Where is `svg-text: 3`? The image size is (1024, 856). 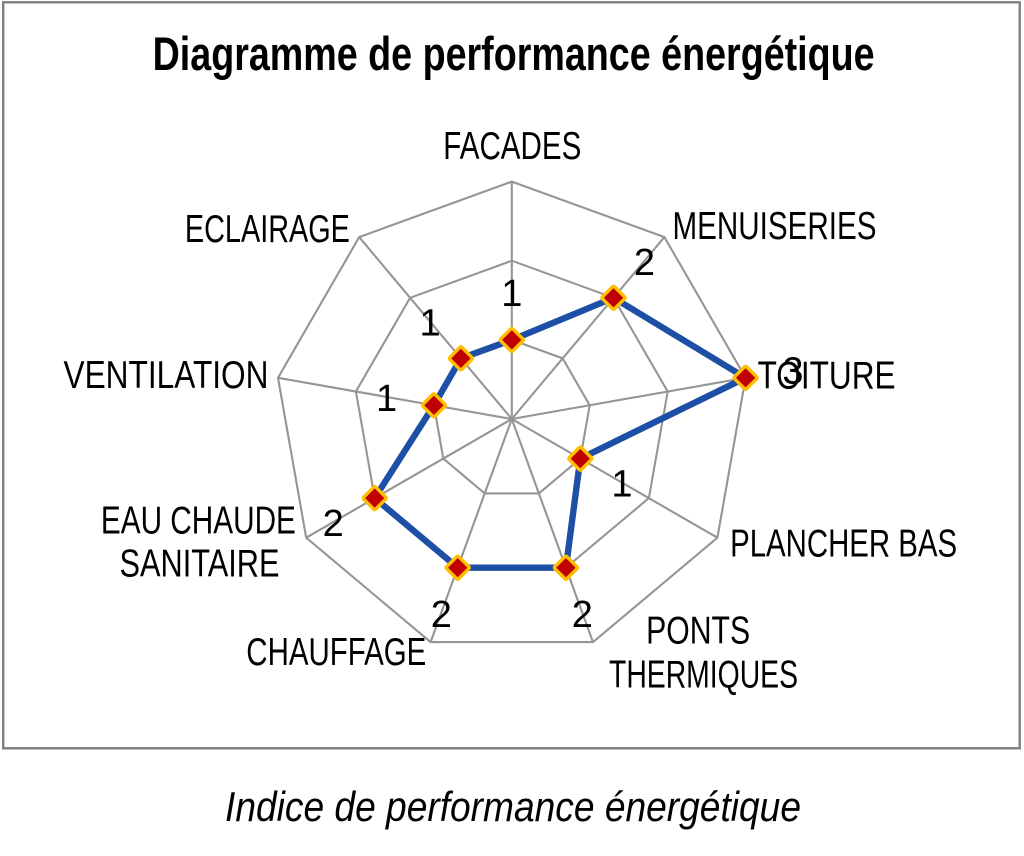 svg-text: 3 is located at coordinates (792, 371).